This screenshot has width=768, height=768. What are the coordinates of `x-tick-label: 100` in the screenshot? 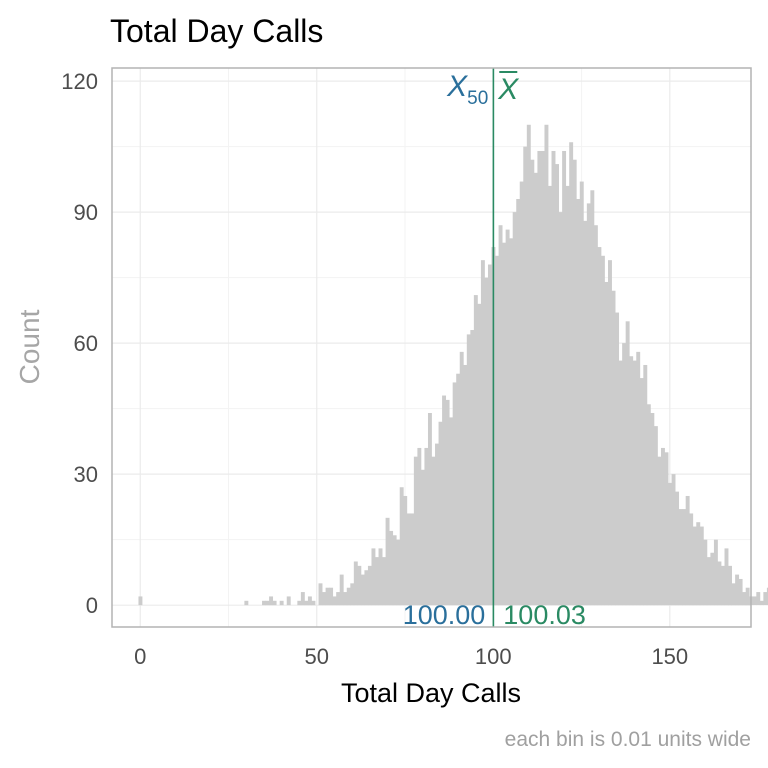 It's located at (493, 656).